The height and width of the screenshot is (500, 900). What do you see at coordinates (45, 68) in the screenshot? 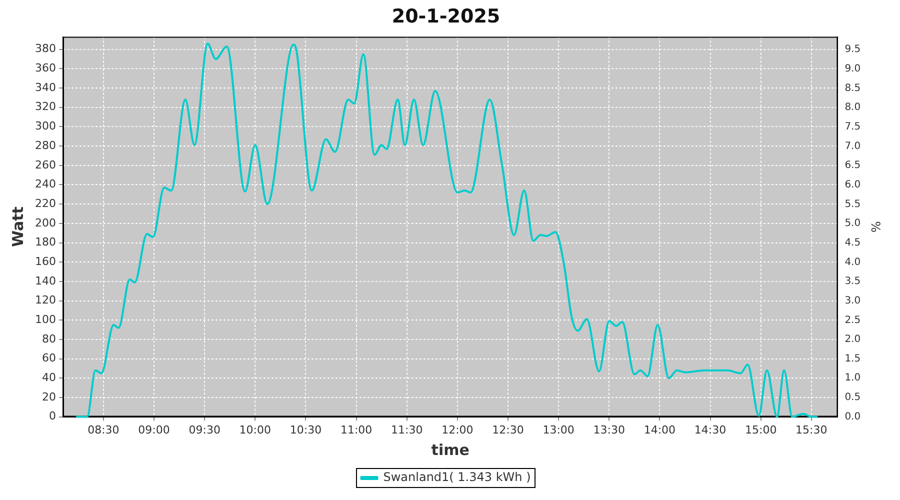
I see `y-tick-label: 360` at bounding box center [45, 68].